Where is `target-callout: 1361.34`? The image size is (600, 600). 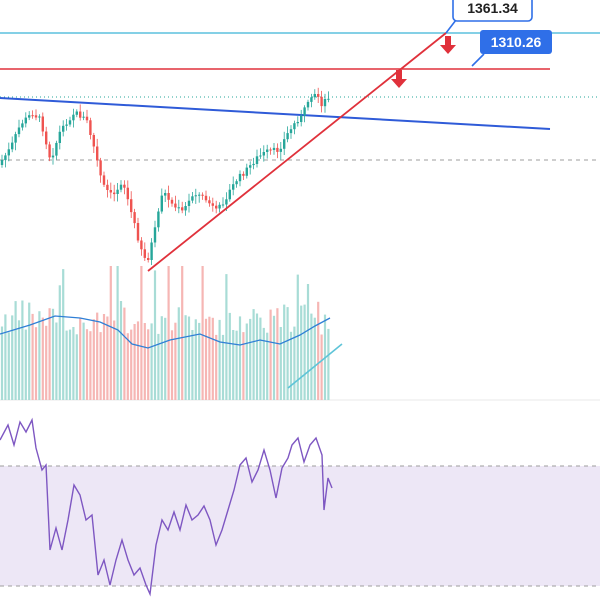
target-callout: 1361.34 is located at coordinates (489, 17).